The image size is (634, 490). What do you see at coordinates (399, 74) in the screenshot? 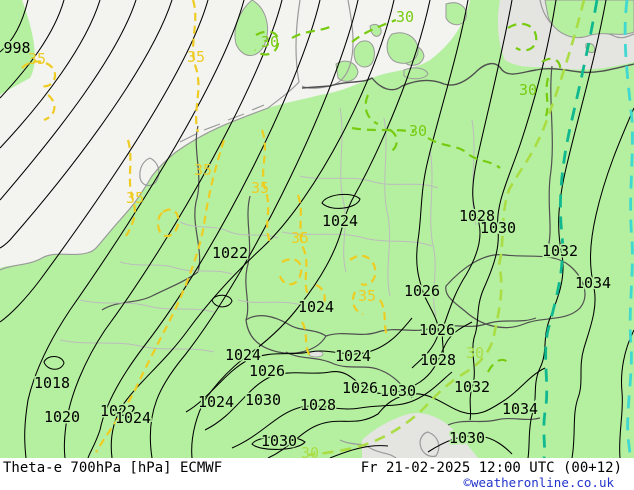
I see `theta-30-label-layer: 30 30 30 30` at bounding box center [399, 74].